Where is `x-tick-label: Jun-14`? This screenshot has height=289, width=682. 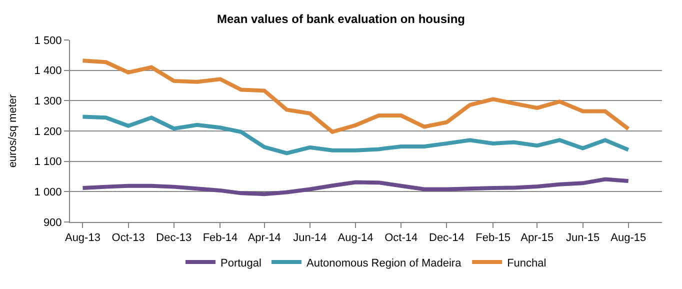
x-tick-label: Jun-14 is located at coordinates (310, 238).